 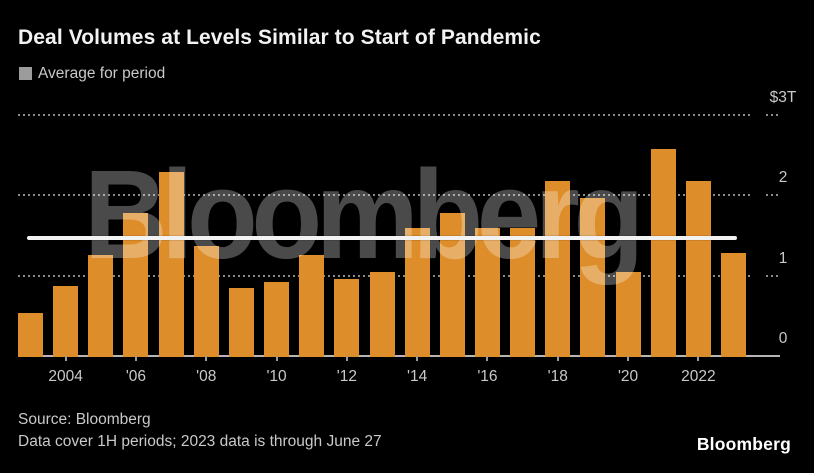 I want to click on average-line, so click(x=382, y=237).